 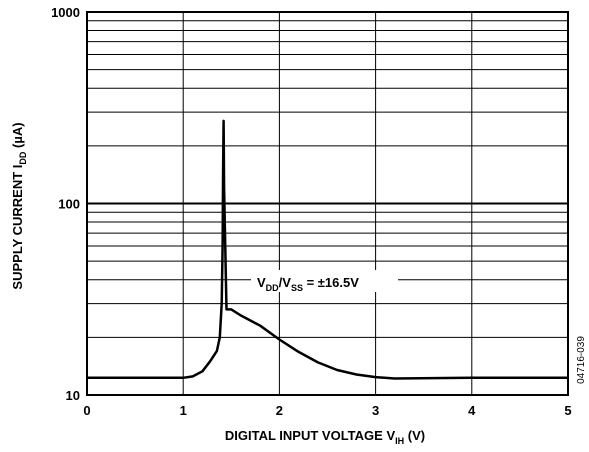 What do you see at coordinates (310, 435) in the screenshot?
I see `x-axis-label-main: DIGITAL INPUT VOLTAGE V` at bounding box center [310, 435].